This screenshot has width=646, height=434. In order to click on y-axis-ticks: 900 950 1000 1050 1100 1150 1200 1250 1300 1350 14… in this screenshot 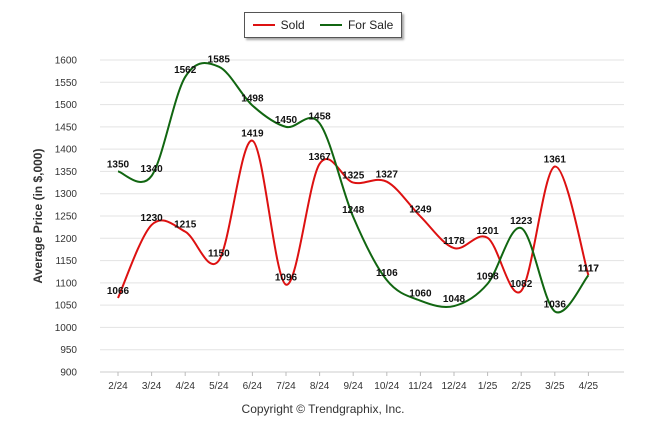, I will do `click(66, 217)`.